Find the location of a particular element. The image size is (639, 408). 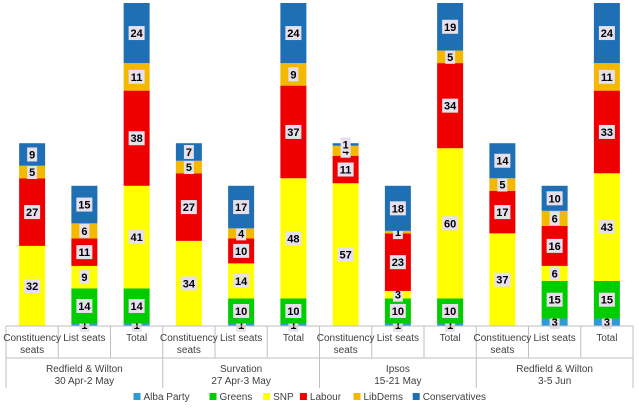

data-label-conservatives: 9 is located at coordinates (32, 155).